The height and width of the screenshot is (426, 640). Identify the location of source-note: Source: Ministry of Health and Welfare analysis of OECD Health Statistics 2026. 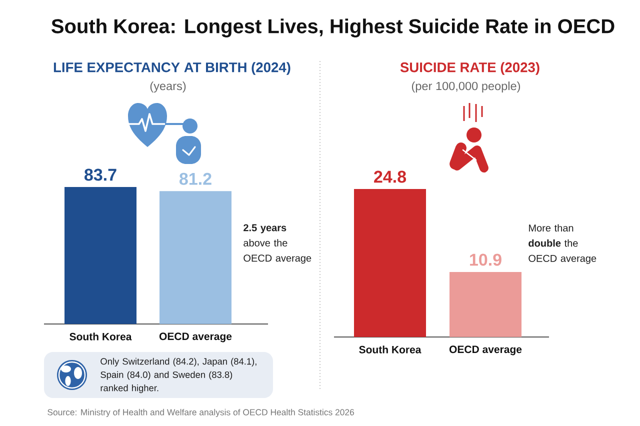
(201, 413).